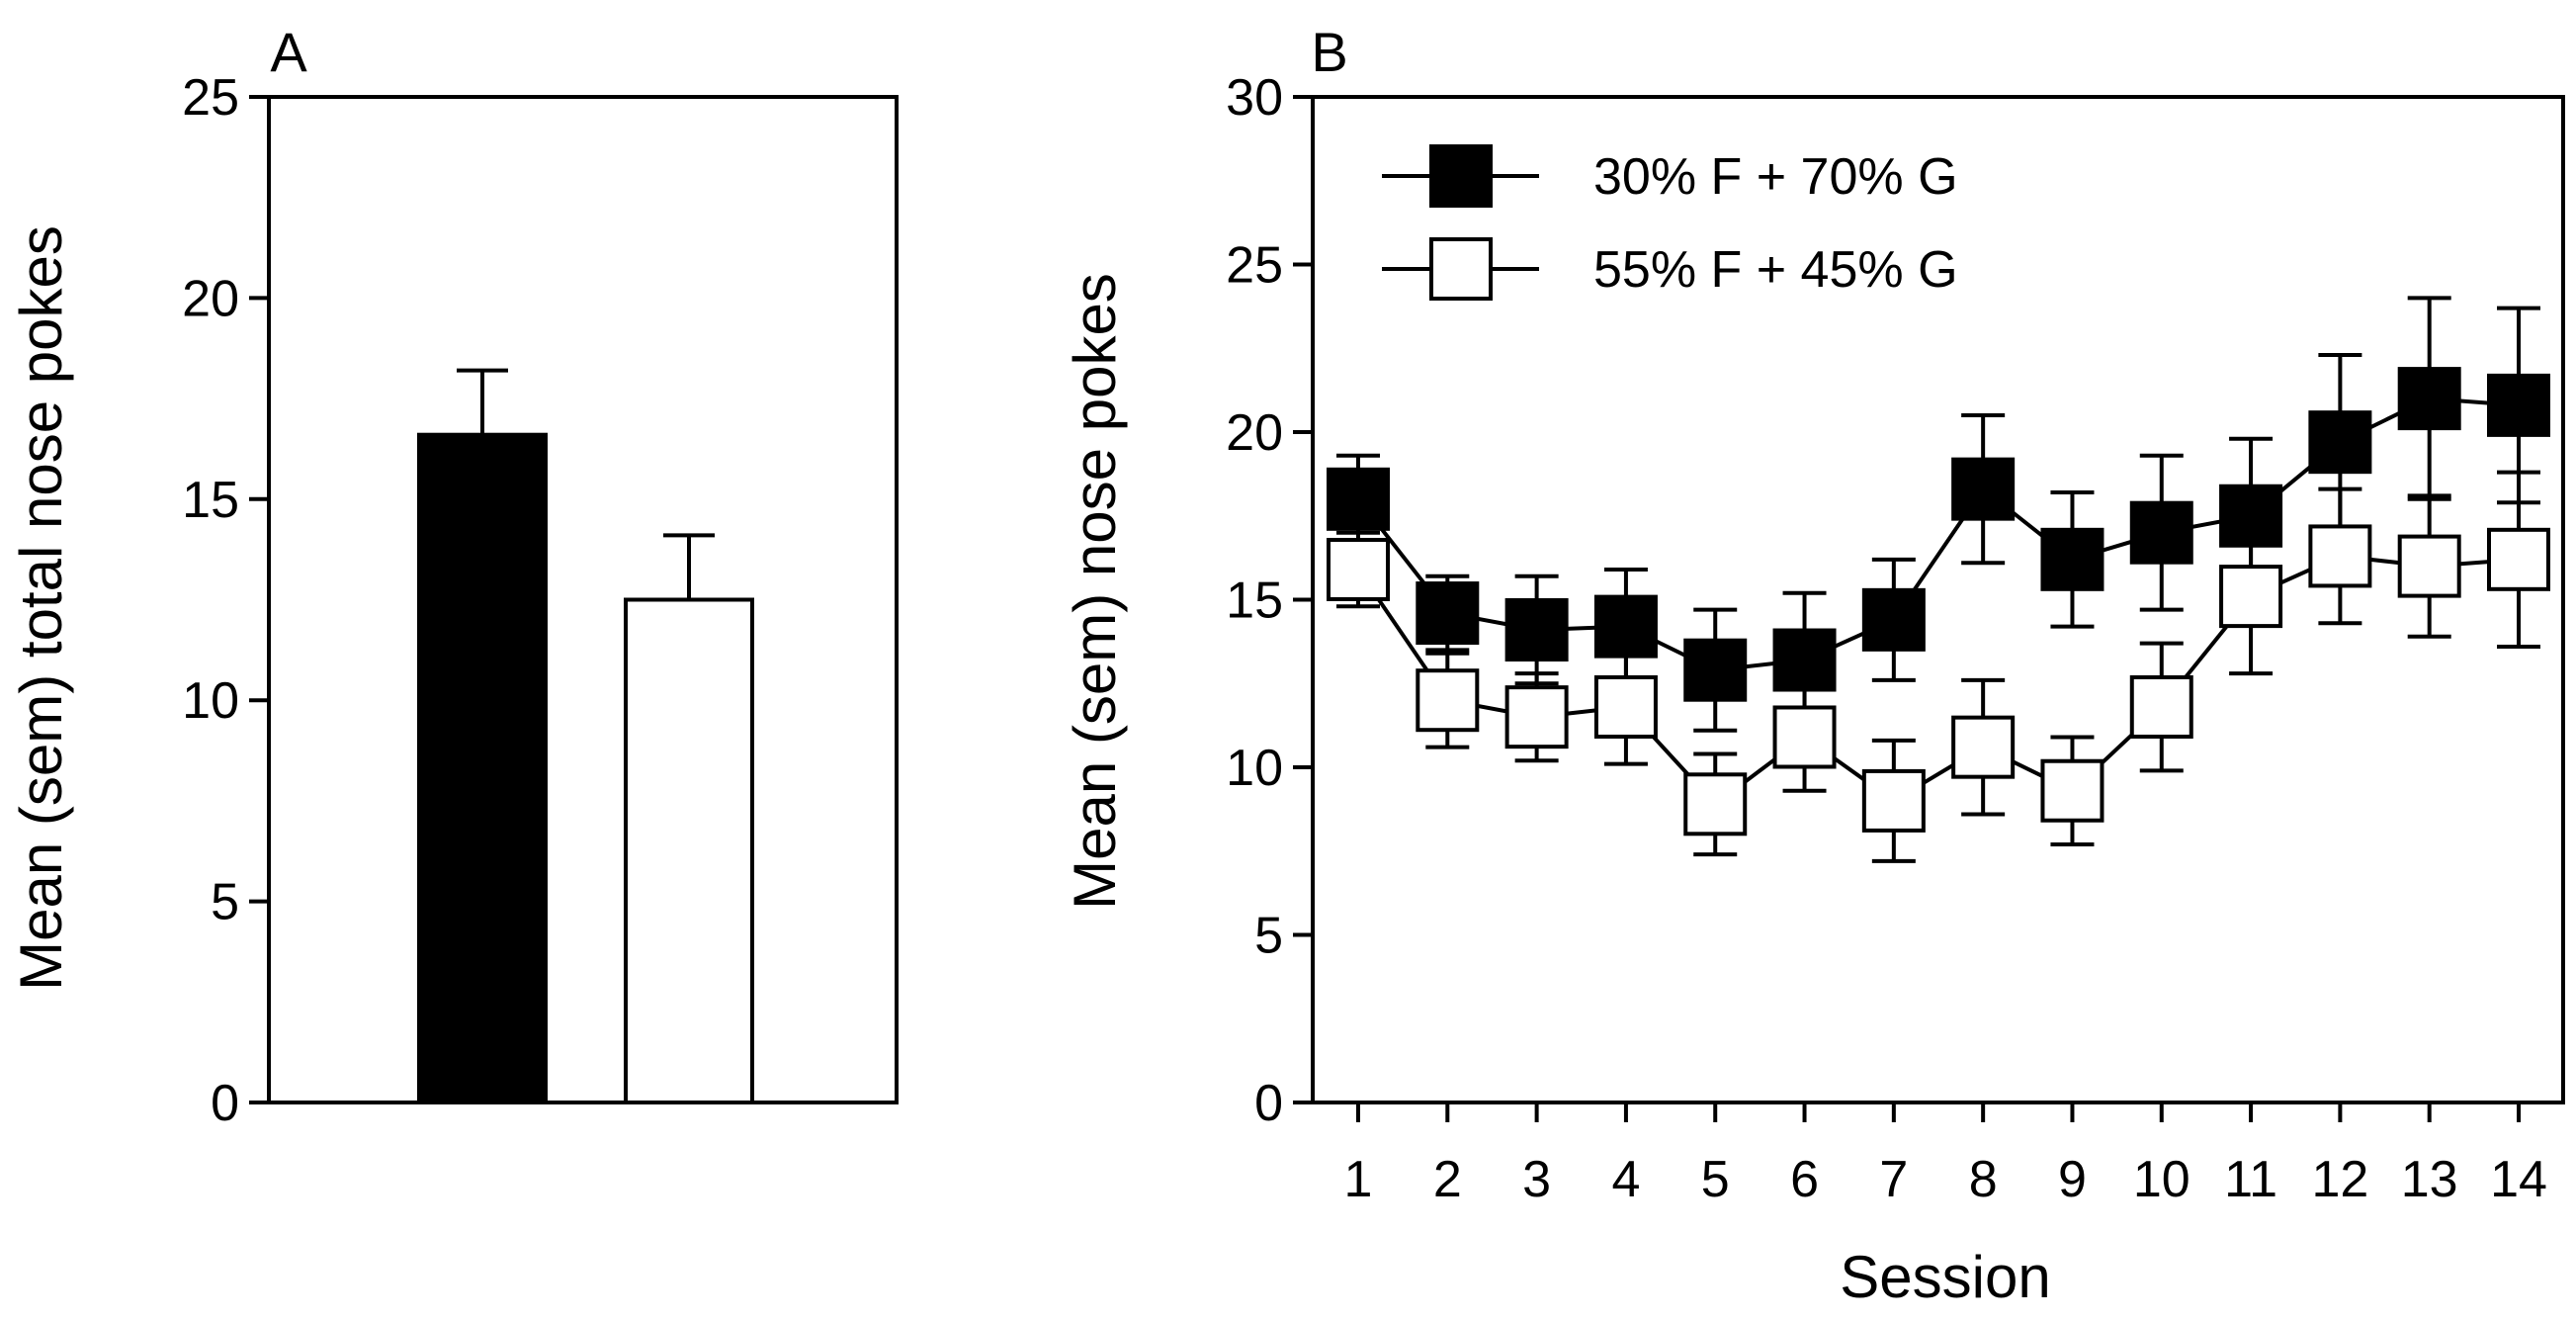  I want to click on panel-b-x-tick-label: 14, so click(2518, 1179).